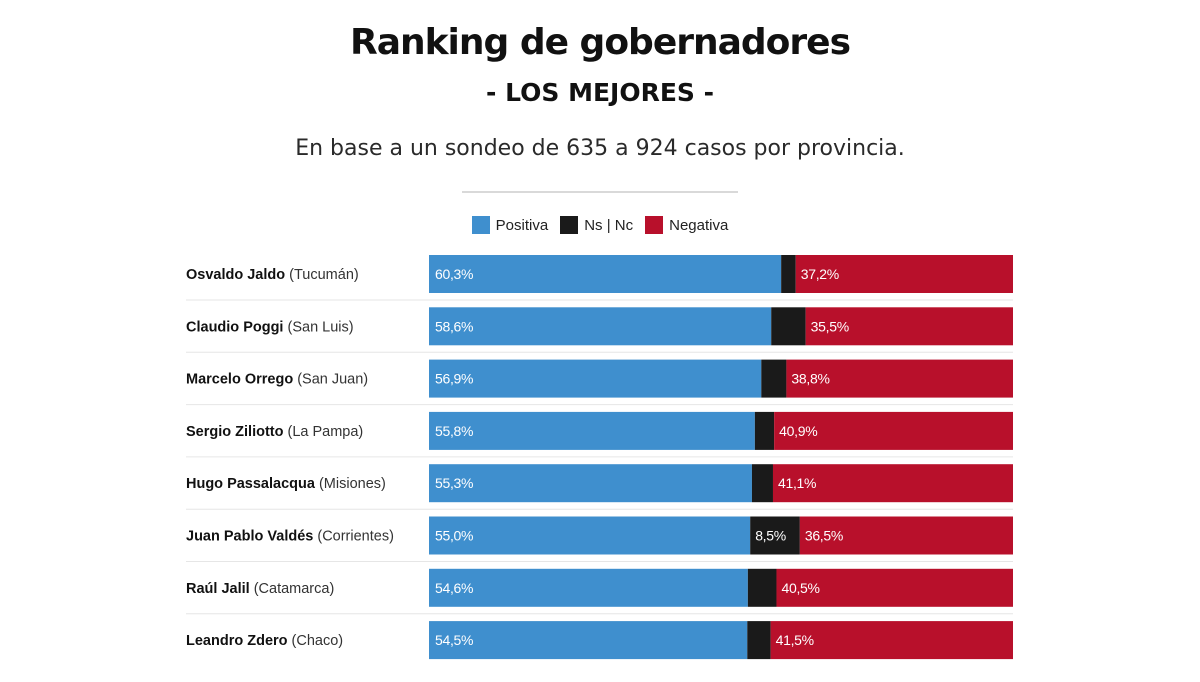 This screenshot has height=682, width=1200. Describe the element at coordinates (324, 275) in the screenshot. I see `province-name: (Tucumán)` at that location.